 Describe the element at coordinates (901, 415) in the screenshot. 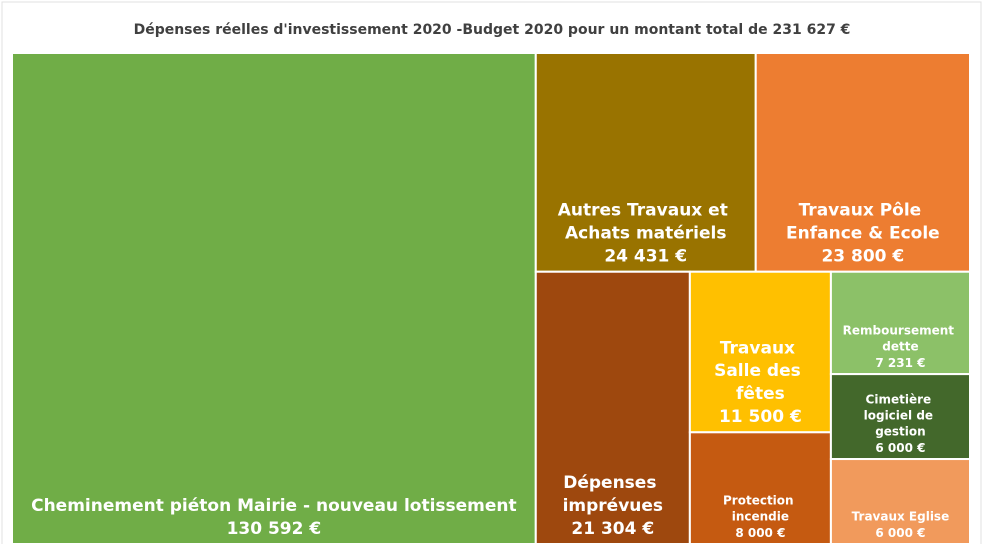

I see `tile-label: Cimetière logiciel de gestion` at that location.